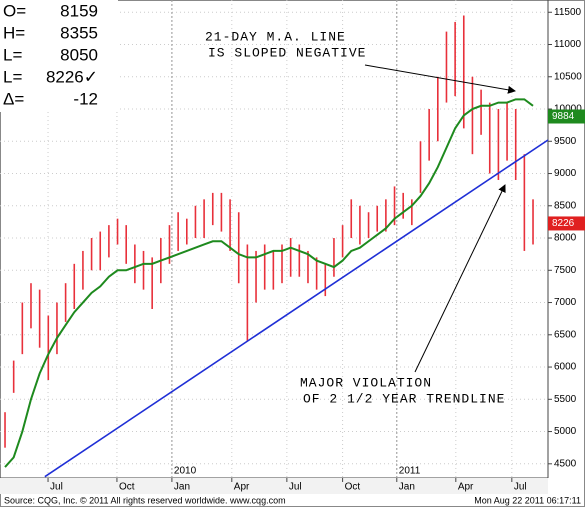  What do you see at coordinates (568, 12) in the screenshot?
I see `y-tick-label: 11500` at bounding box center [568, 12].